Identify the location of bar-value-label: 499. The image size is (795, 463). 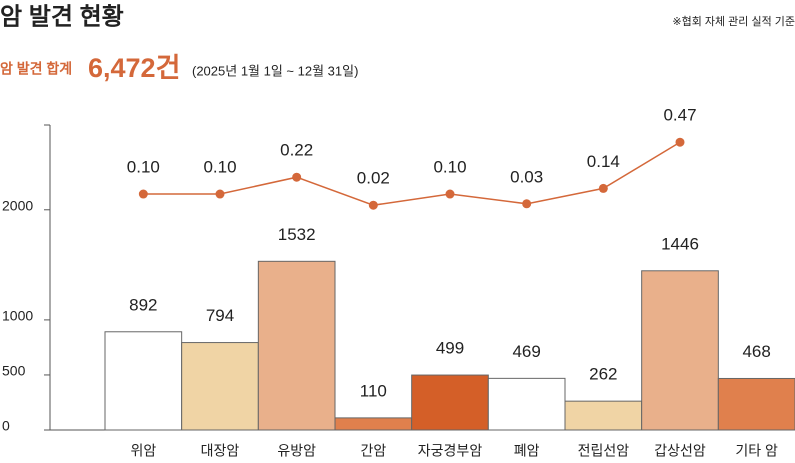
(450, 348).